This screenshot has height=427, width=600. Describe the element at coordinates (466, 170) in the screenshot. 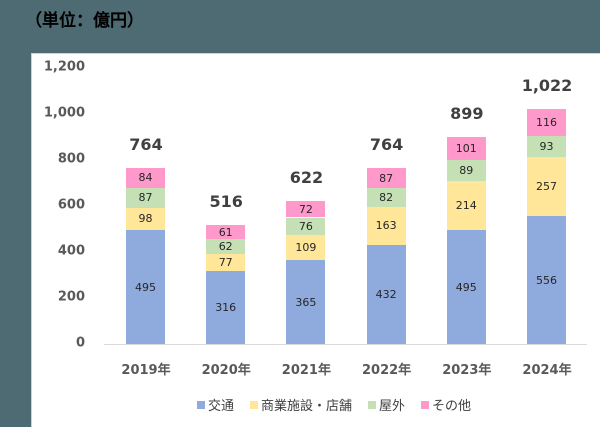

I see `bar-segment: 89` at that location.